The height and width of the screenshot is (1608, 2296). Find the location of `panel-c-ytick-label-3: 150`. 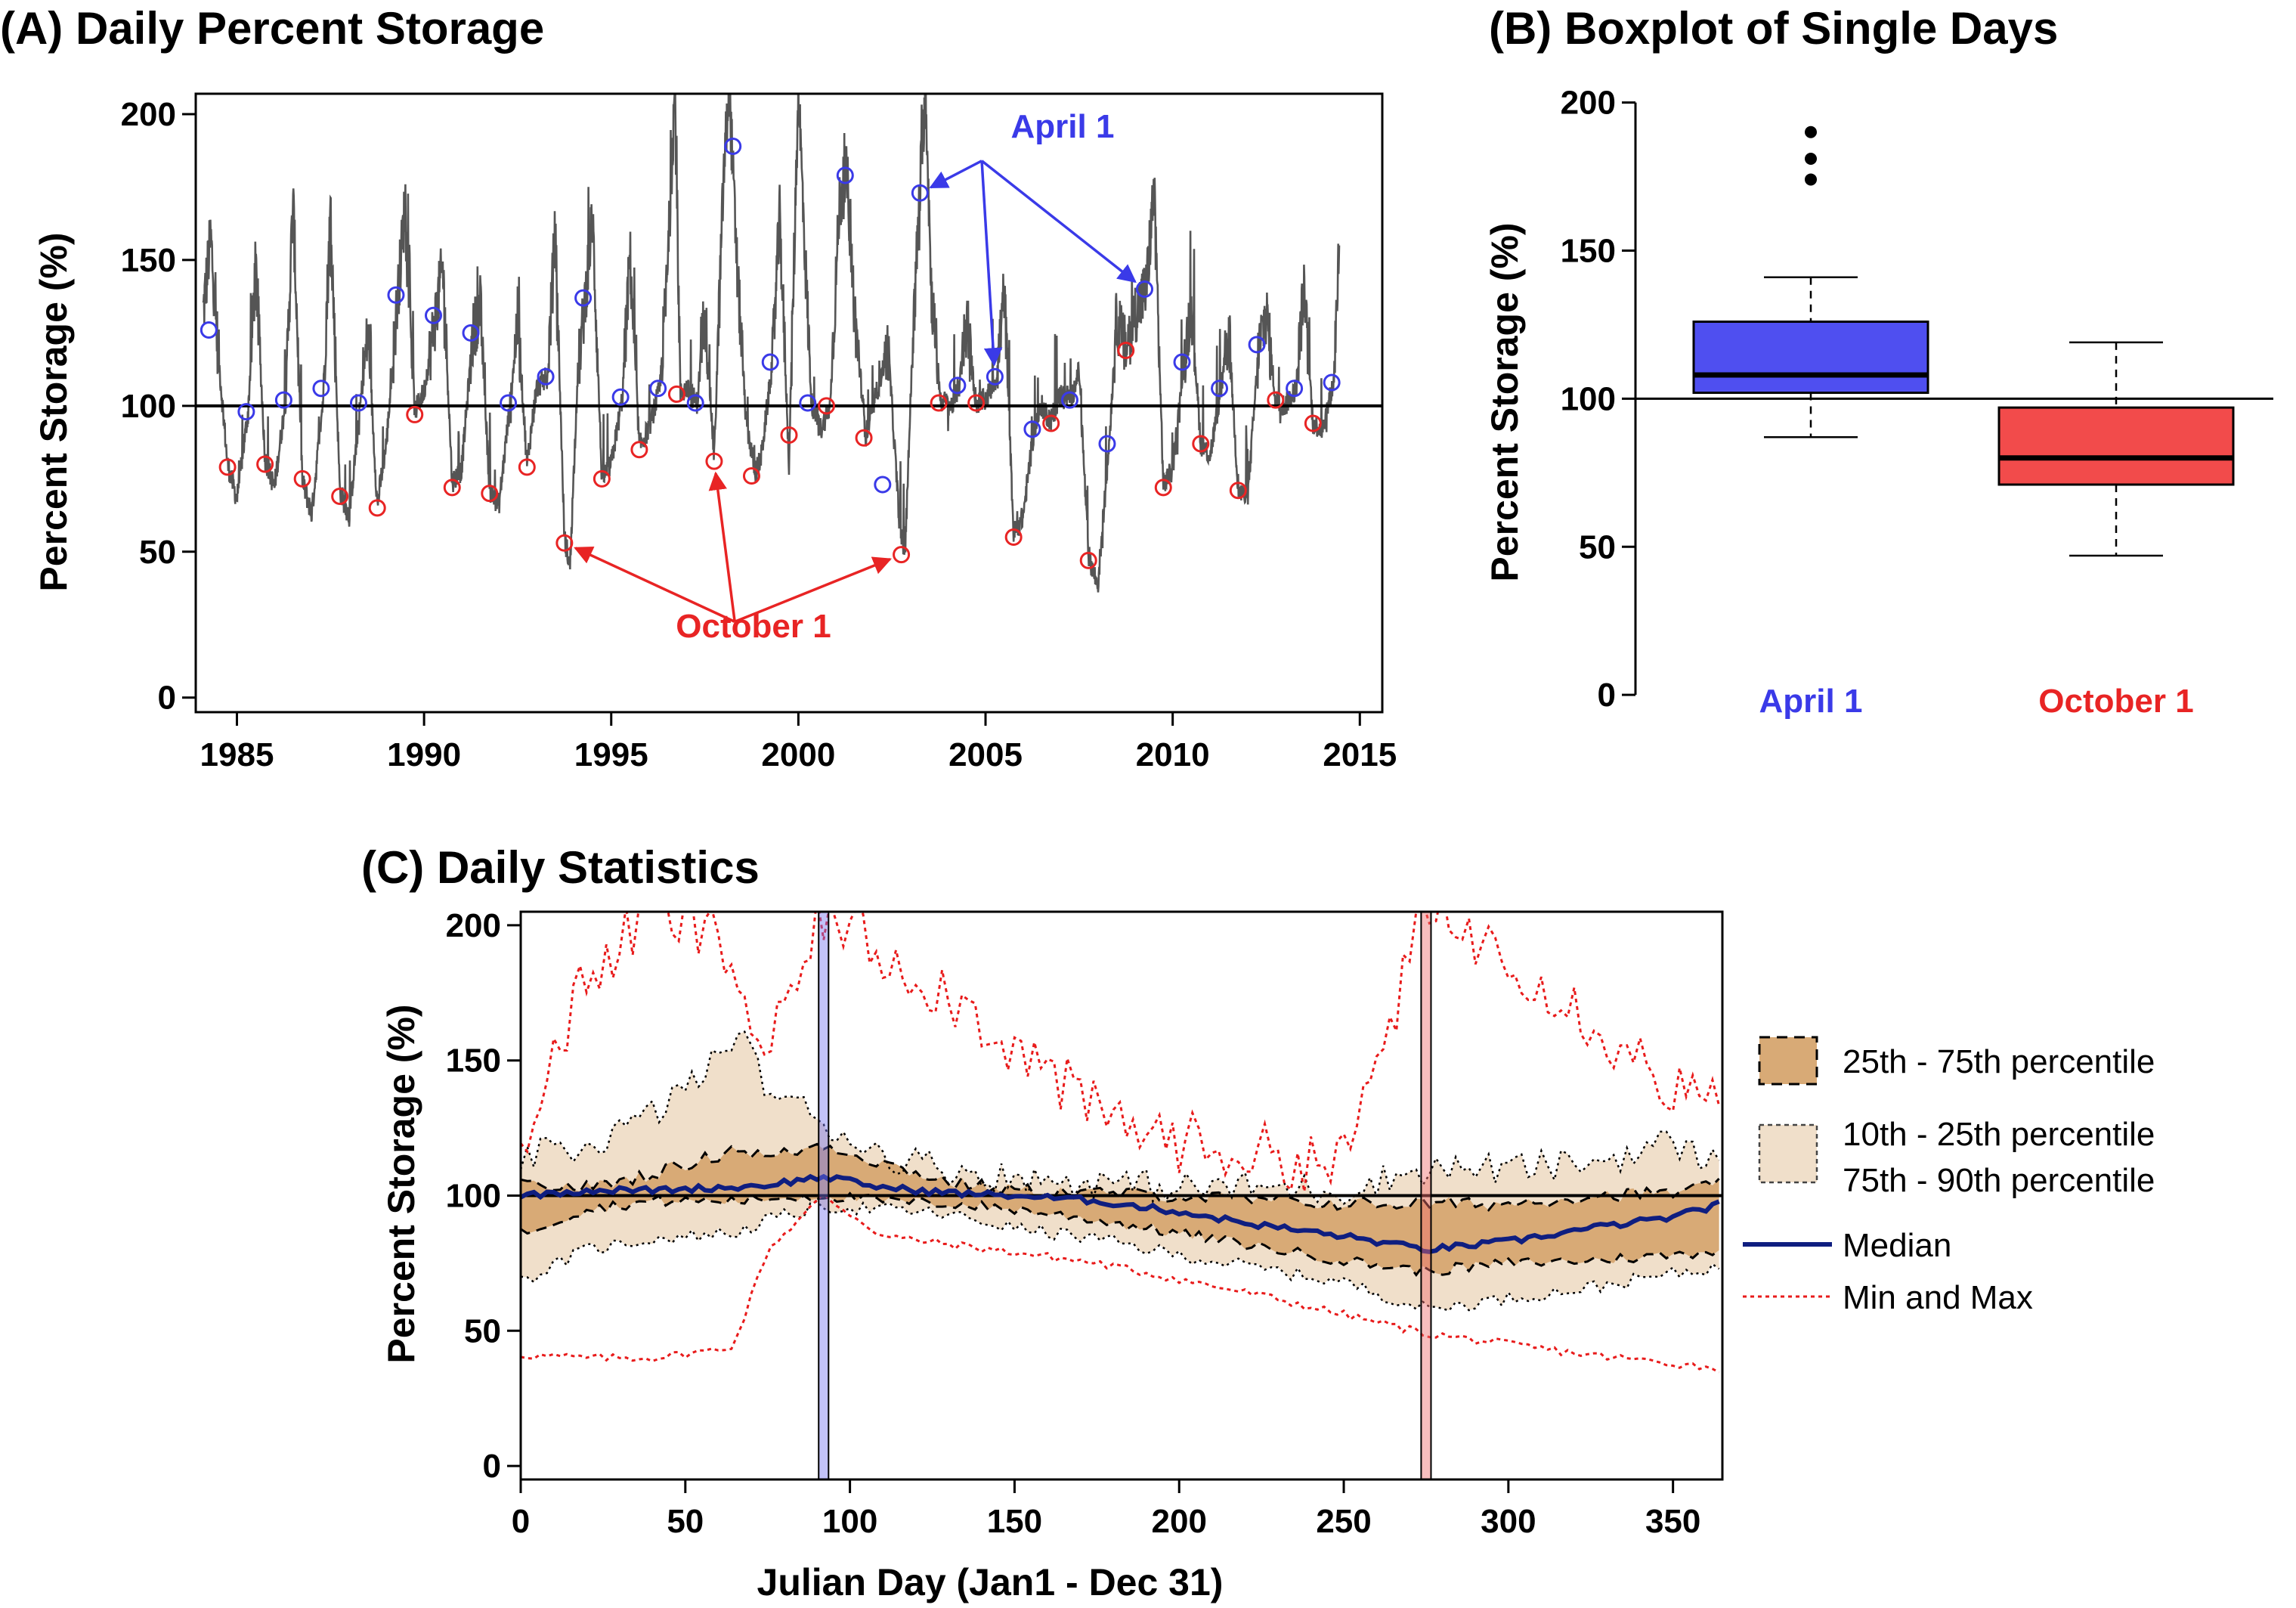

panel-c-ytick-label-3: 150 is located at coordinates (473, 1061).